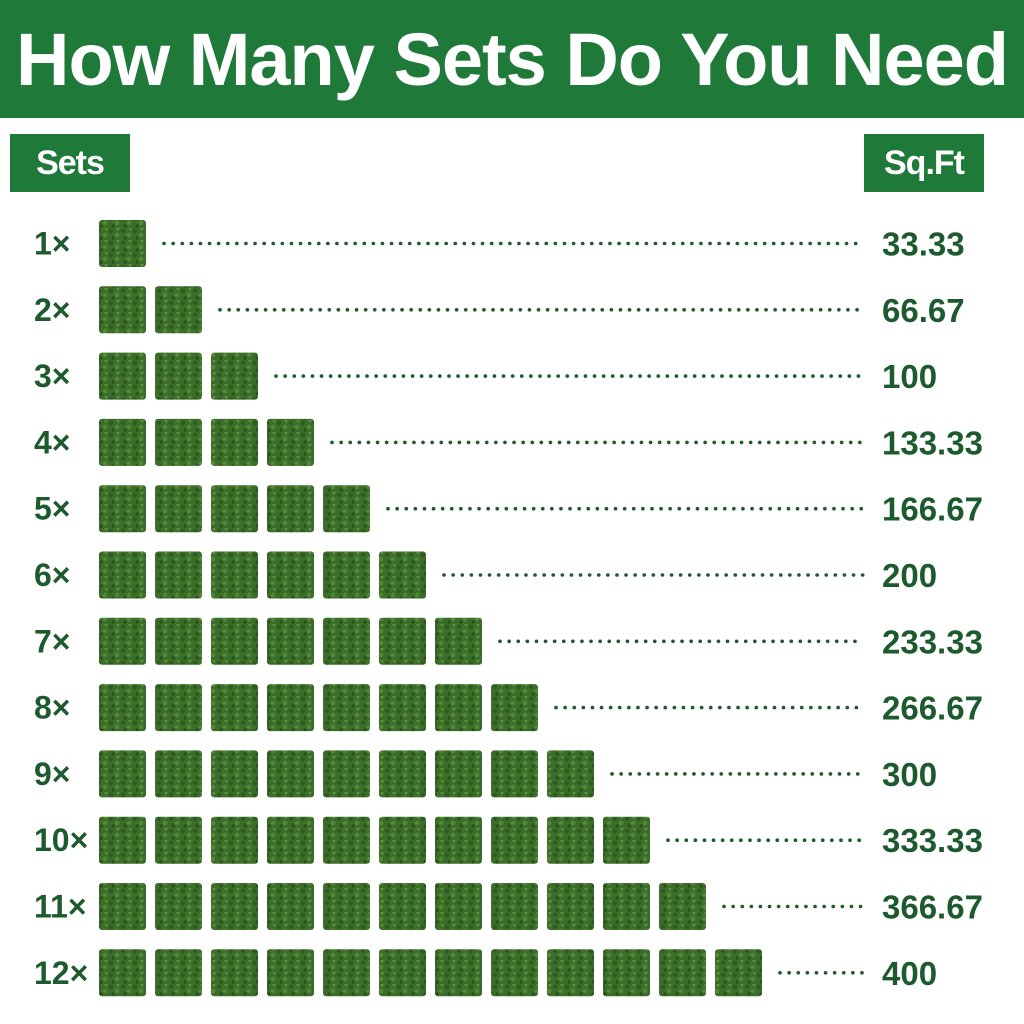 The image size is (1024, 1024). Describe the element at coordinates (932, 641) in the screenshot. I see `sqft-value-label: 233.33` at that location.